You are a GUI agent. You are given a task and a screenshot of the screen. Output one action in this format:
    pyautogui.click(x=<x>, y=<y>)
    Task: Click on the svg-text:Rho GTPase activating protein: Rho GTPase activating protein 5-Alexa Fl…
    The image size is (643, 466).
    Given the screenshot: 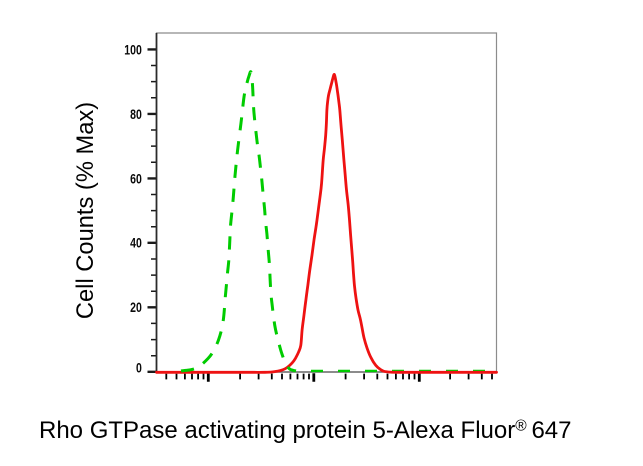 What is the action you would take?
    pyautogui.click(x=305, y=430)
    